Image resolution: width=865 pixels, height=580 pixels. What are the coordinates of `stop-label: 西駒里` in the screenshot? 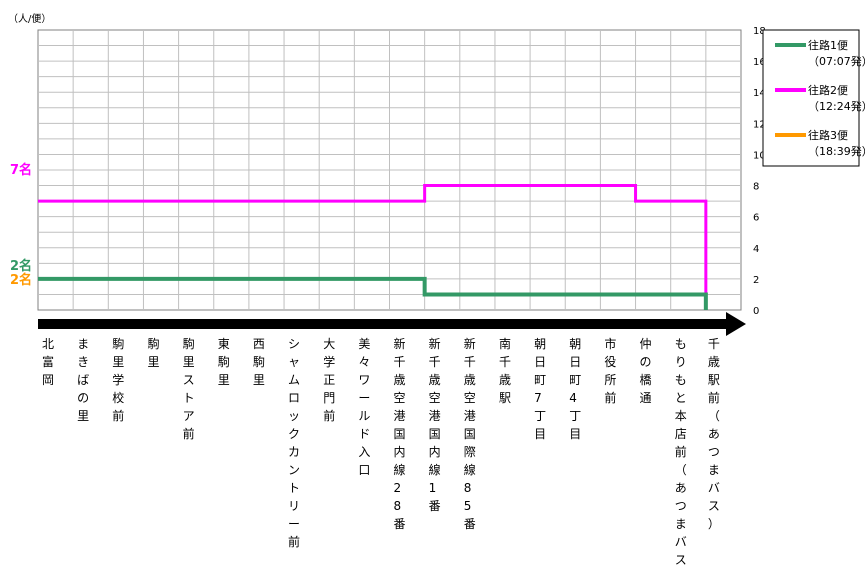 It's located at (259, 362).